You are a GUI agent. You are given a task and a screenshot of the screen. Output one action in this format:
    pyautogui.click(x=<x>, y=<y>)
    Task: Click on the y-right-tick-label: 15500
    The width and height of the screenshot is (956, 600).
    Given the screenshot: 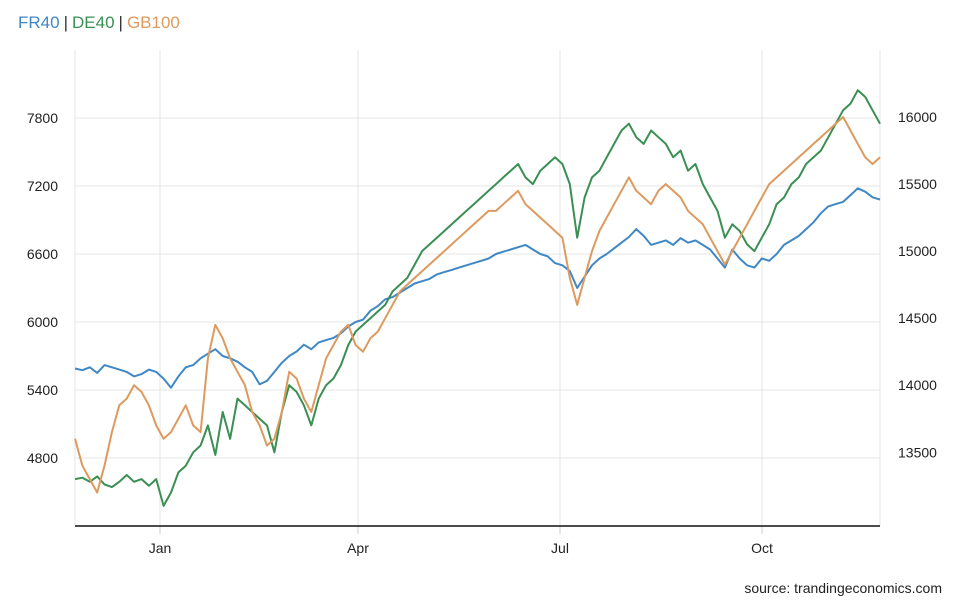 What is the action you would take?
    pyautogui.click(x=917, y=184)
    